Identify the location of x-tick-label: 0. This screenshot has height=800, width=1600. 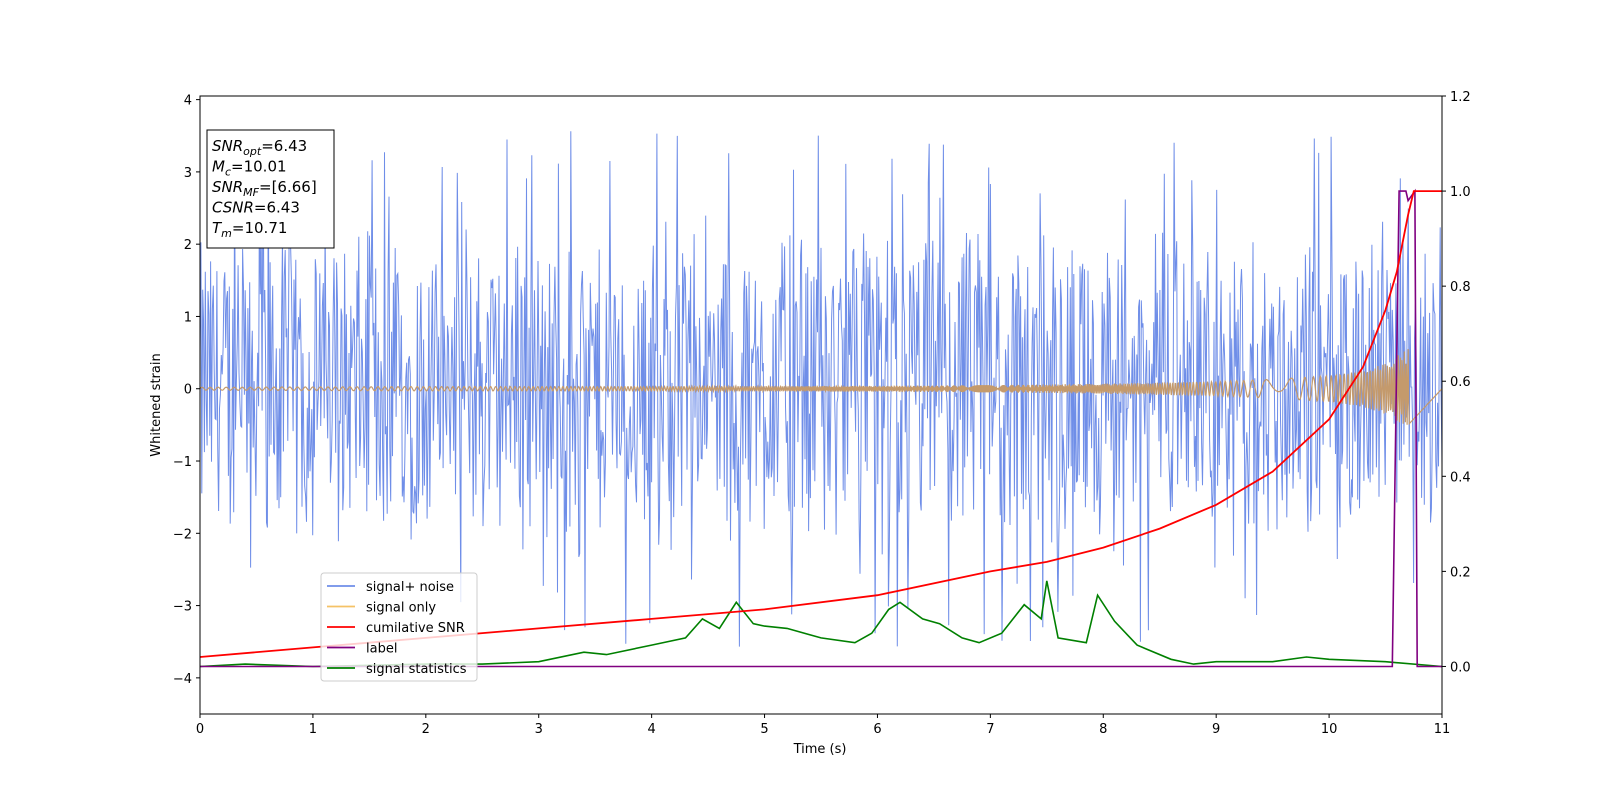
(200, 729).